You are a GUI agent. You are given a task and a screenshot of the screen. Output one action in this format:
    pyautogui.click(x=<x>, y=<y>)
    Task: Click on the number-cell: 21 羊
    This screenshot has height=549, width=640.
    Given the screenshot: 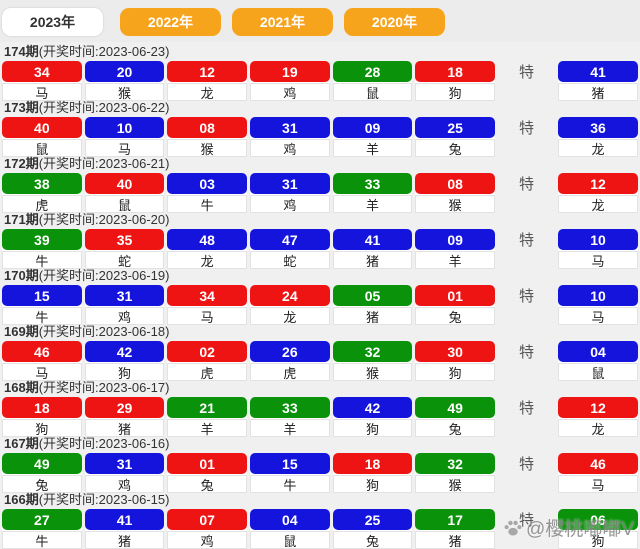 What is the action you would take?
    pyautogui.click(x=207, y=417)
    